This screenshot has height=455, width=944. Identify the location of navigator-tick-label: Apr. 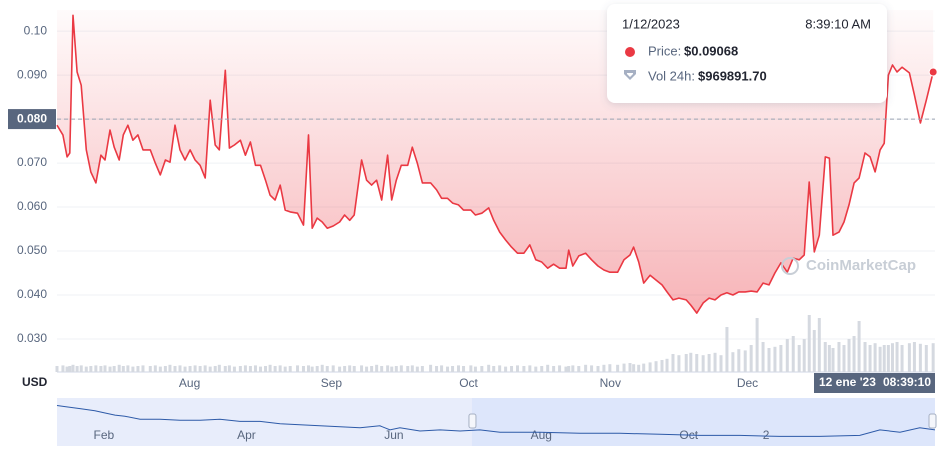
(246, 435).